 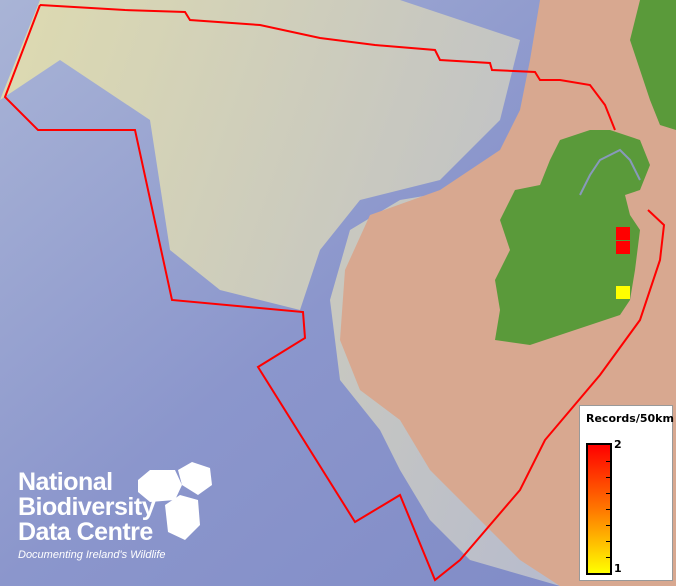 What do you see at coordinates (87, 507) in the screenshot?
I see `logo-line: Biodiversity` at bounding box center [87, 507].